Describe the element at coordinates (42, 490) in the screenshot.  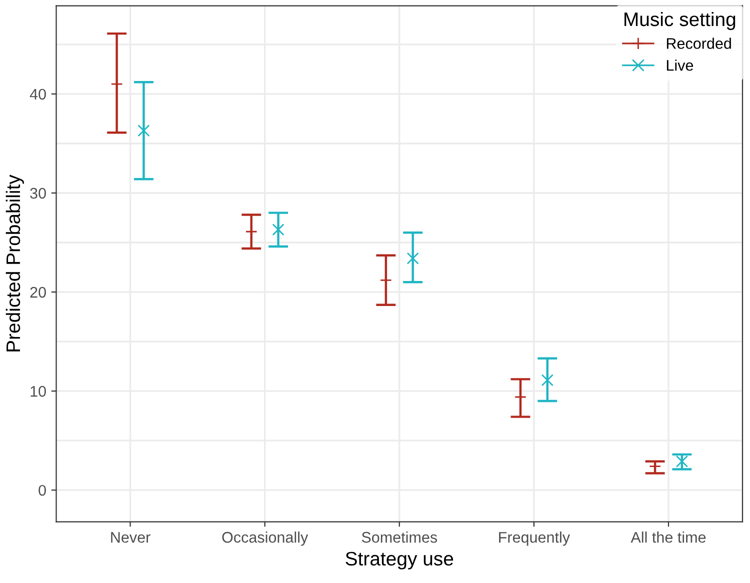
I see `y-tick-label: 0` at that location.